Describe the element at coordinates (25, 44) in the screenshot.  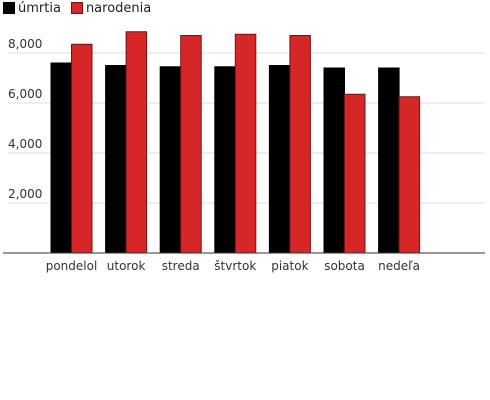
I see `y-tick-label: 8,000` at that location.